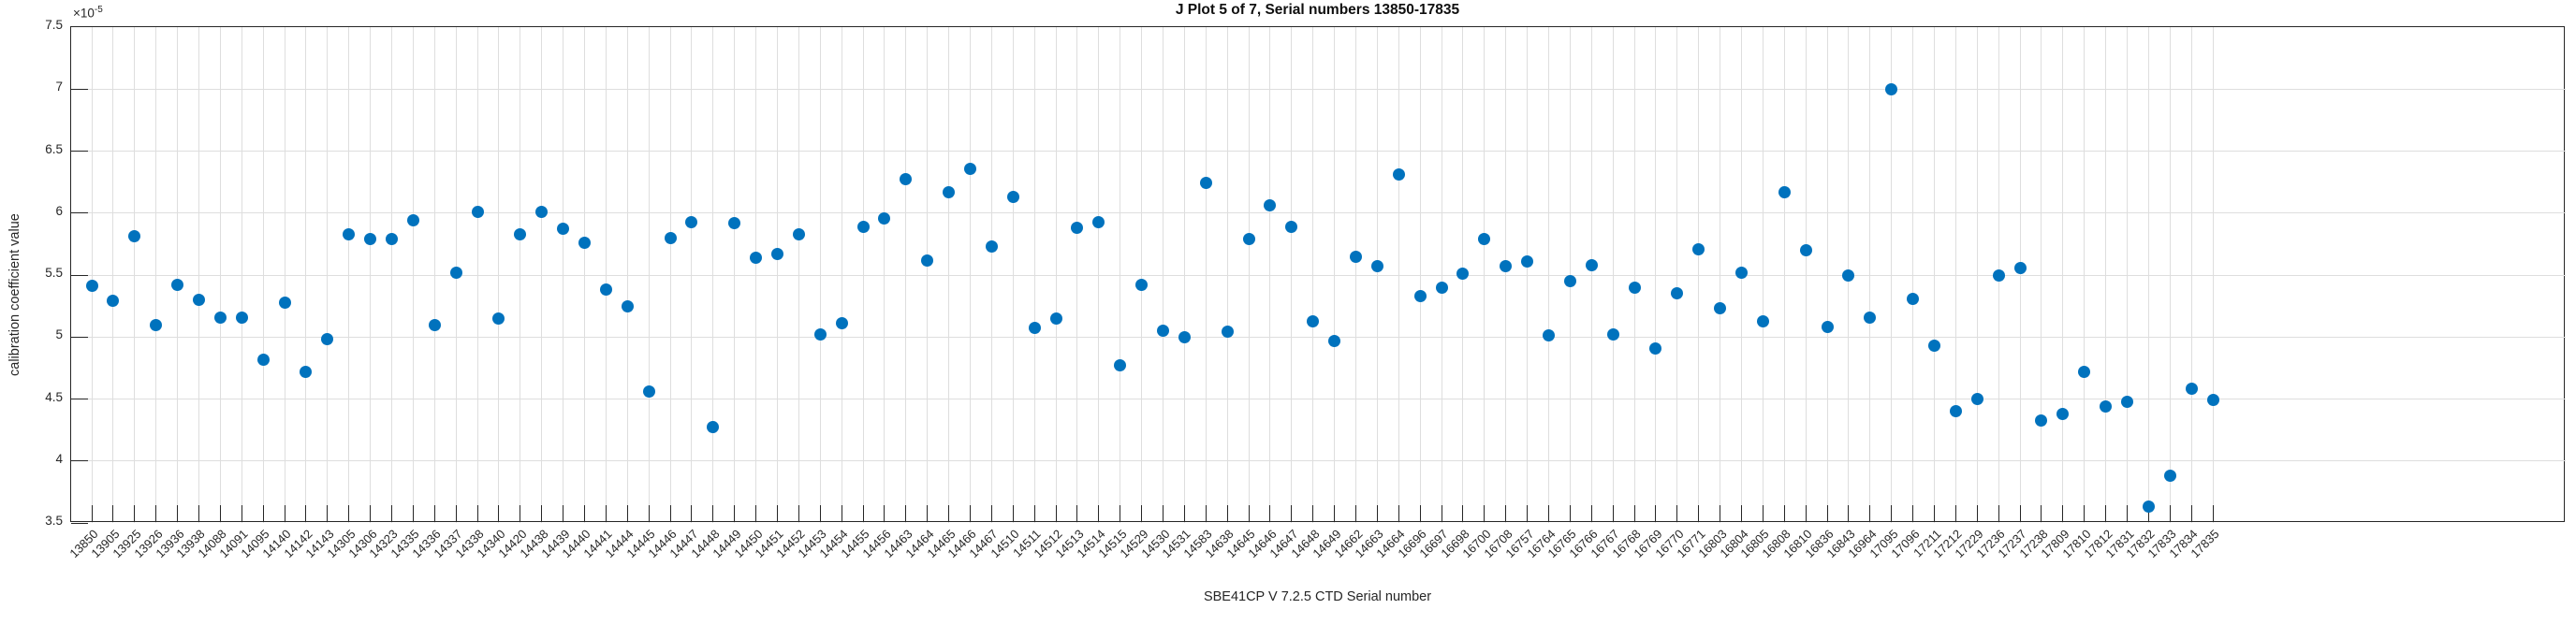  Describe the element at coordinates (54, 521) in the screenshot. I see `y-tick-label: 3.5` at that location.